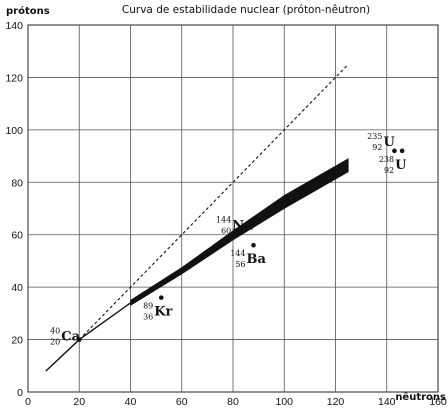 The height and width of the screenshot is (414, 448). What do you see at coordinates (17, 341) in the screenshot?
I see `y-tick-label: 20` at bounding box center [17, 341].